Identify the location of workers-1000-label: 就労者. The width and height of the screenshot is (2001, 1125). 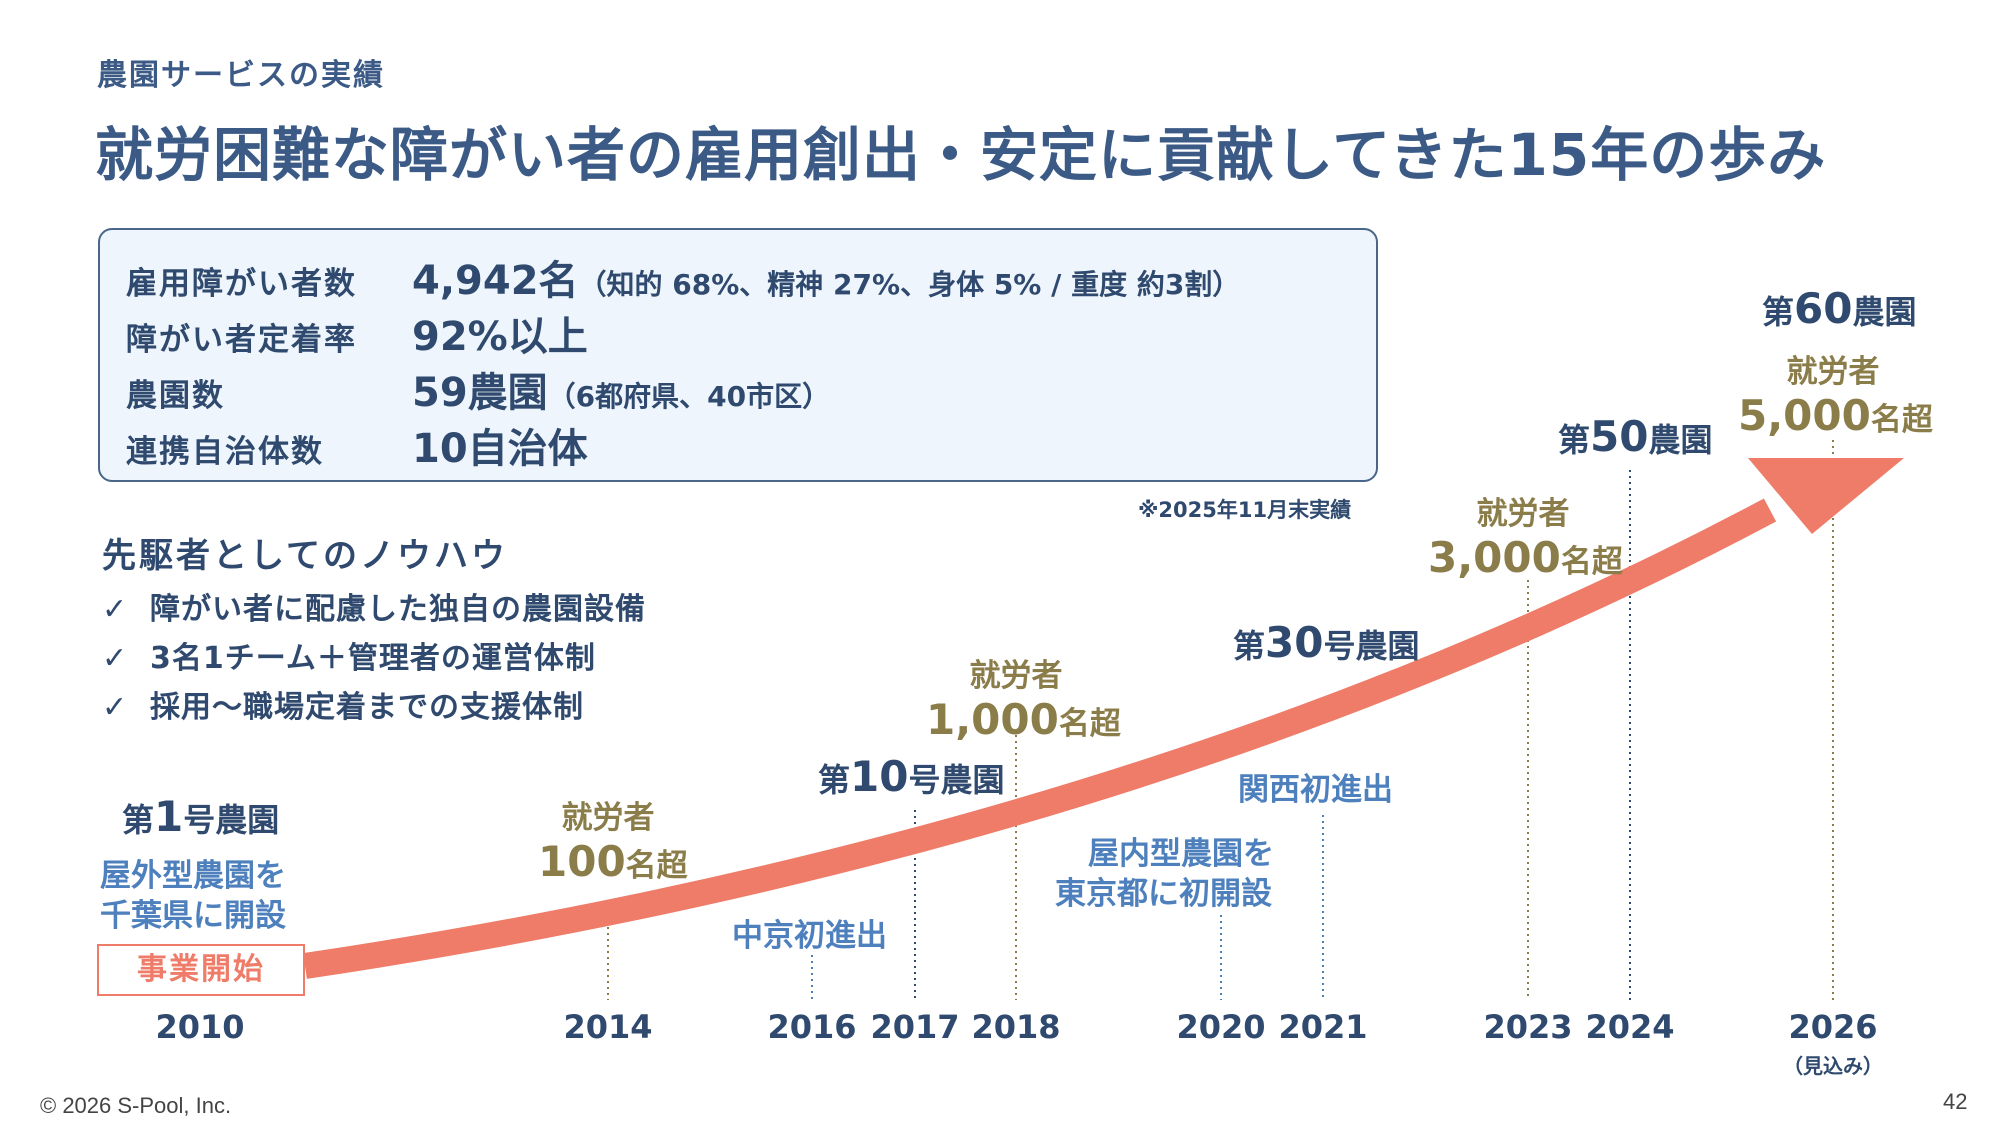
(1016, 676).